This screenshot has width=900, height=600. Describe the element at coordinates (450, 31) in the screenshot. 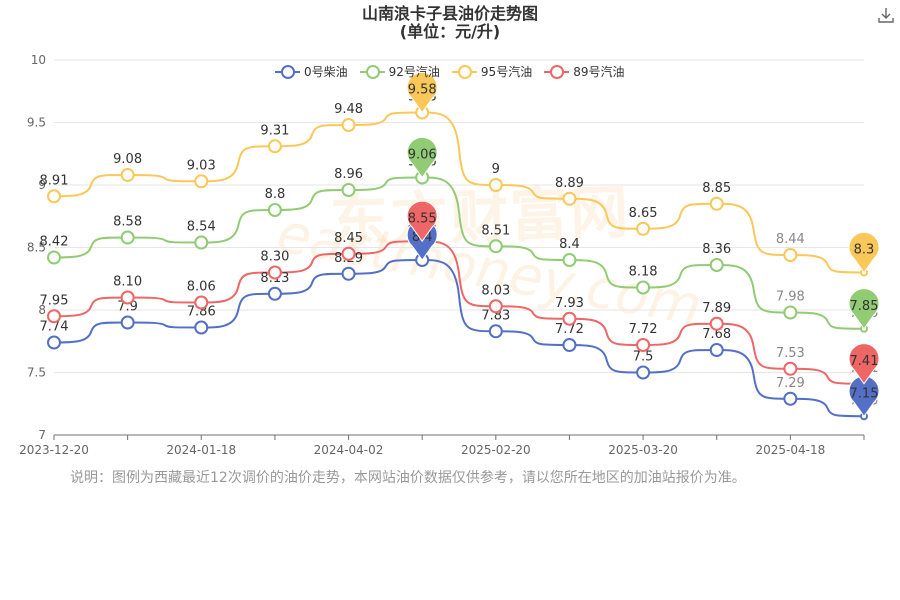

I see `chart-subtitle: (单位：元/升)` at that location.